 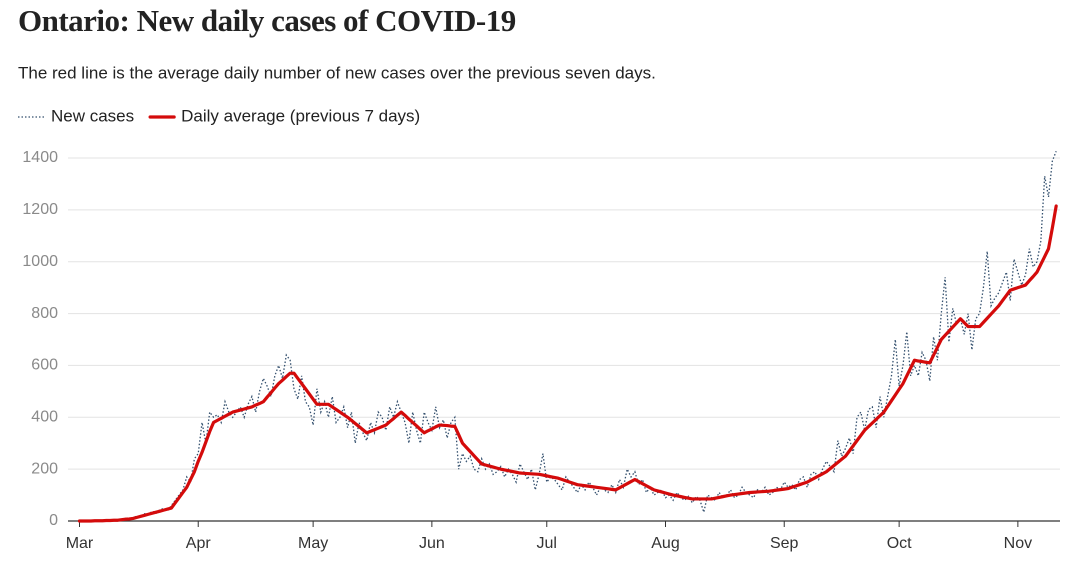 I want to click on x-tick-label: Oct, so click(x=899, y=543).